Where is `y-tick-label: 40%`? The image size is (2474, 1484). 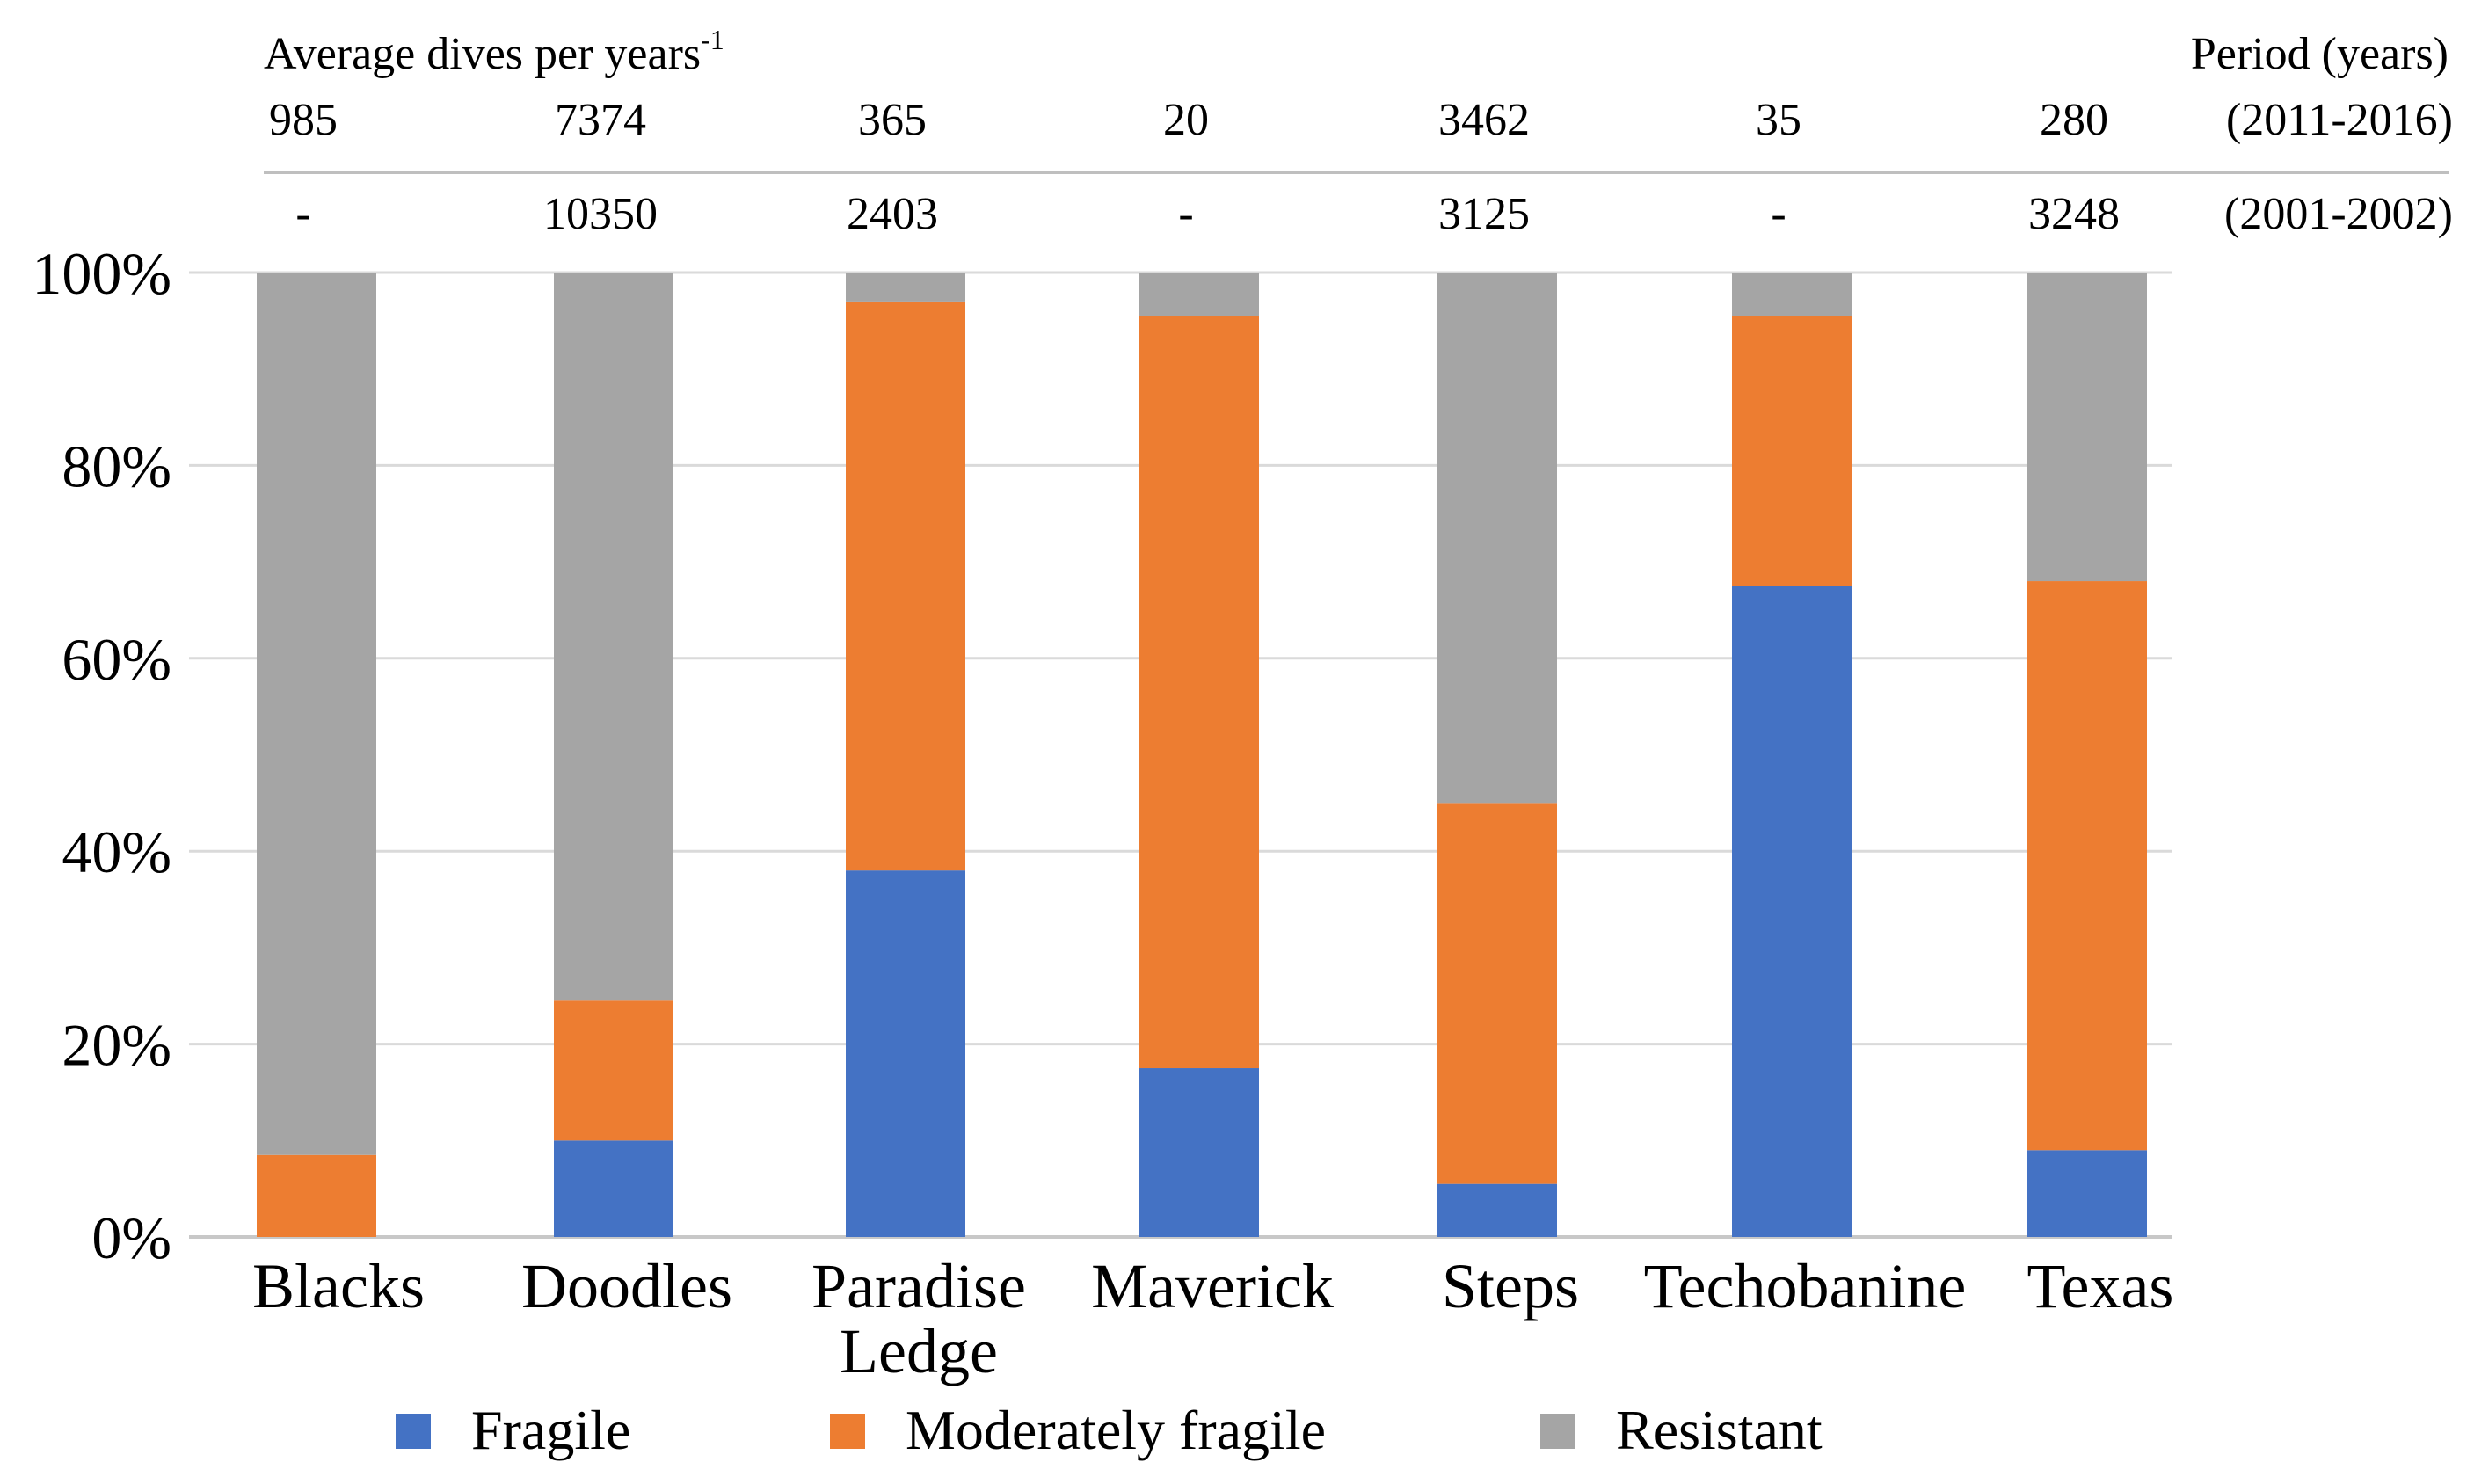
y-tick-label: 40% is located at coordinates (117, 852).